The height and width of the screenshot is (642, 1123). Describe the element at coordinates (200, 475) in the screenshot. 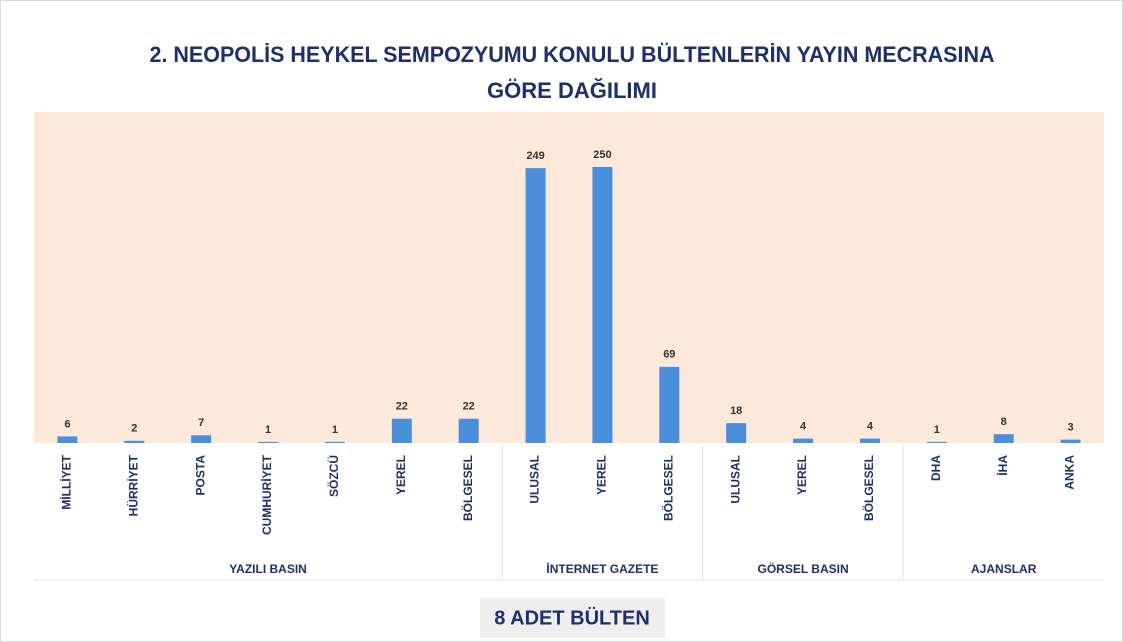

I see `x-tick-label: POSTA` at that location.